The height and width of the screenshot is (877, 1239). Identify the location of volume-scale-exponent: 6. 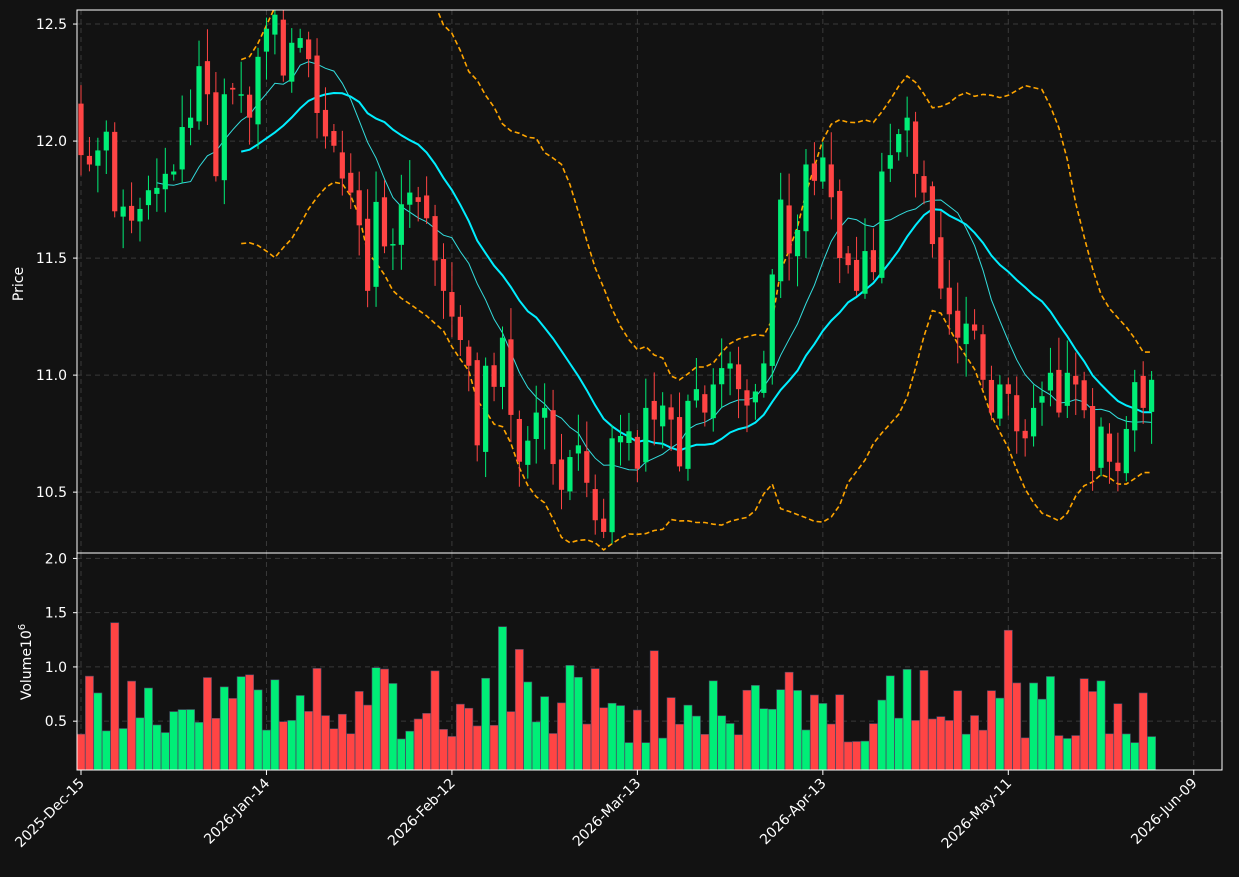
(22, 627).